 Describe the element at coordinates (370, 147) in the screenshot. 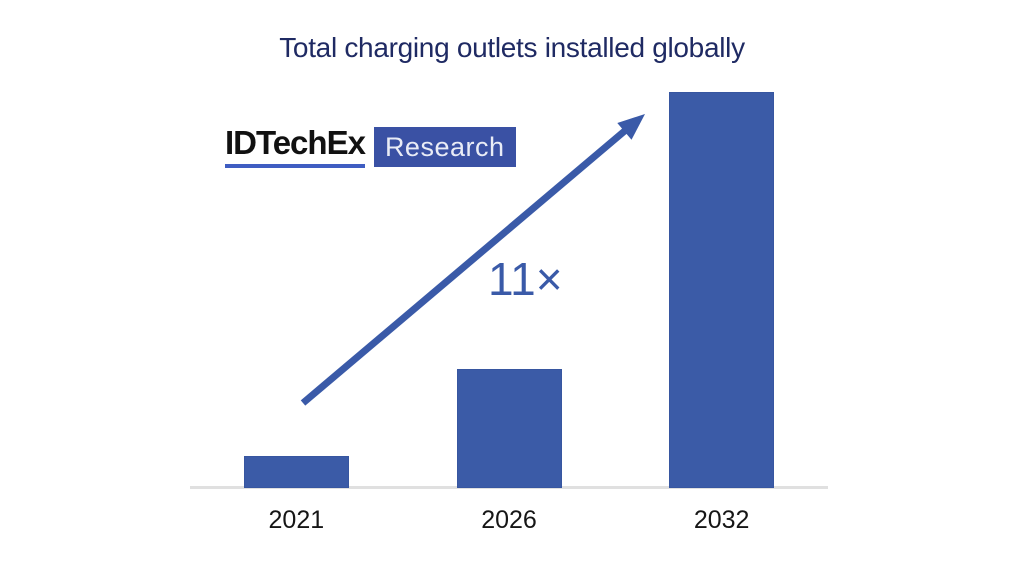

I see `idtechex-logo: IDTechEx Research` at that location.